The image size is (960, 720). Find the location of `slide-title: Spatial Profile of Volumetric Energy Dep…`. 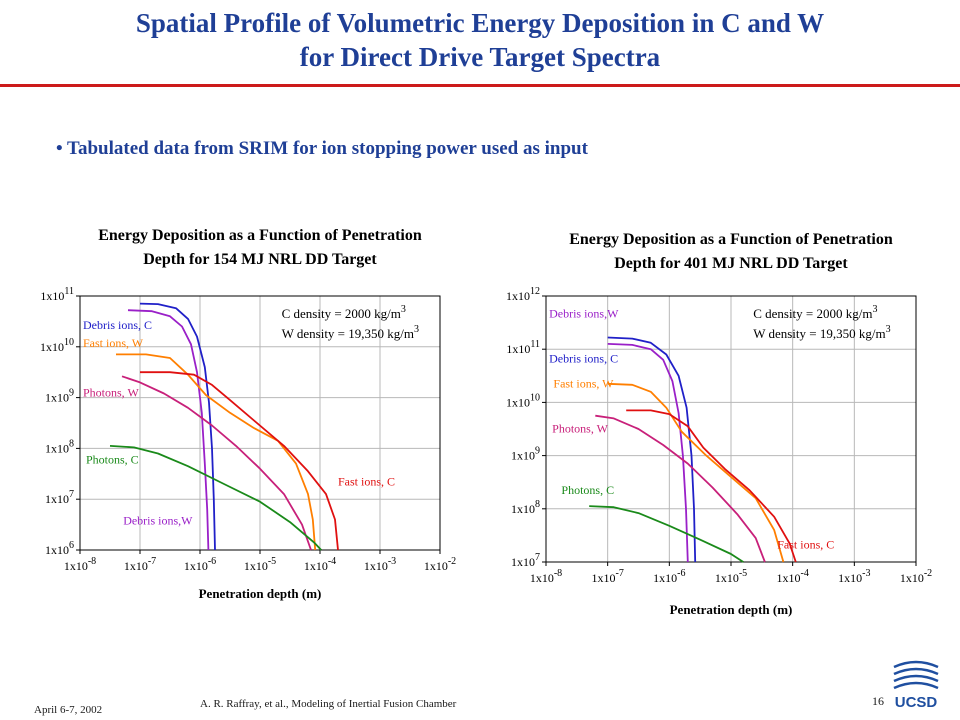

slide-title: Spatial Profile of Volumetric Energy Dep… is located at coordinates (480, 40).